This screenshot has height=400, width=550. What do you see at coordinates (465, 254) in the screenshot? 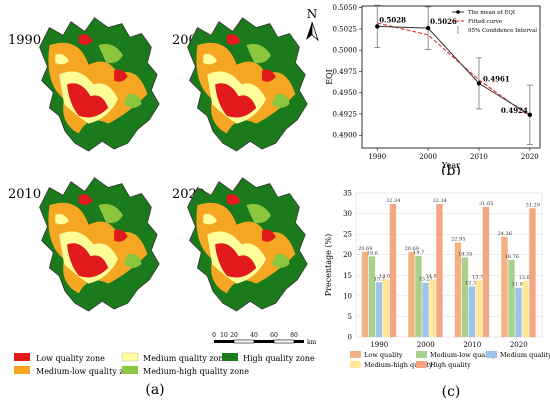
I see `bar-value-label: 19.35` at bounding box center [465, 254].